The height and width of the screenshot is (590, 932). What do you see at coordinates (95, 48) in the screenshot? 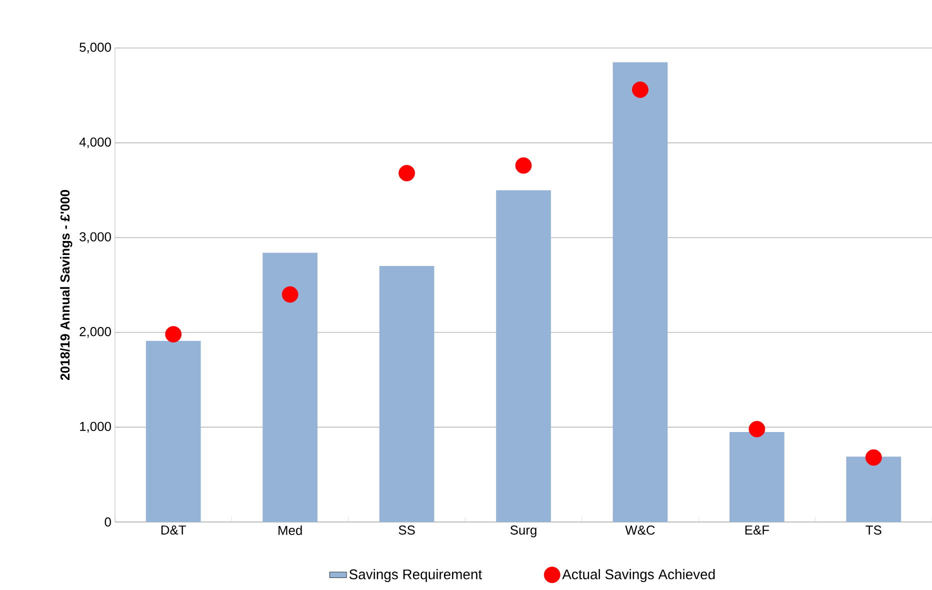
I see `y-tick-label: 5,000` at bounding box center [95, 48].